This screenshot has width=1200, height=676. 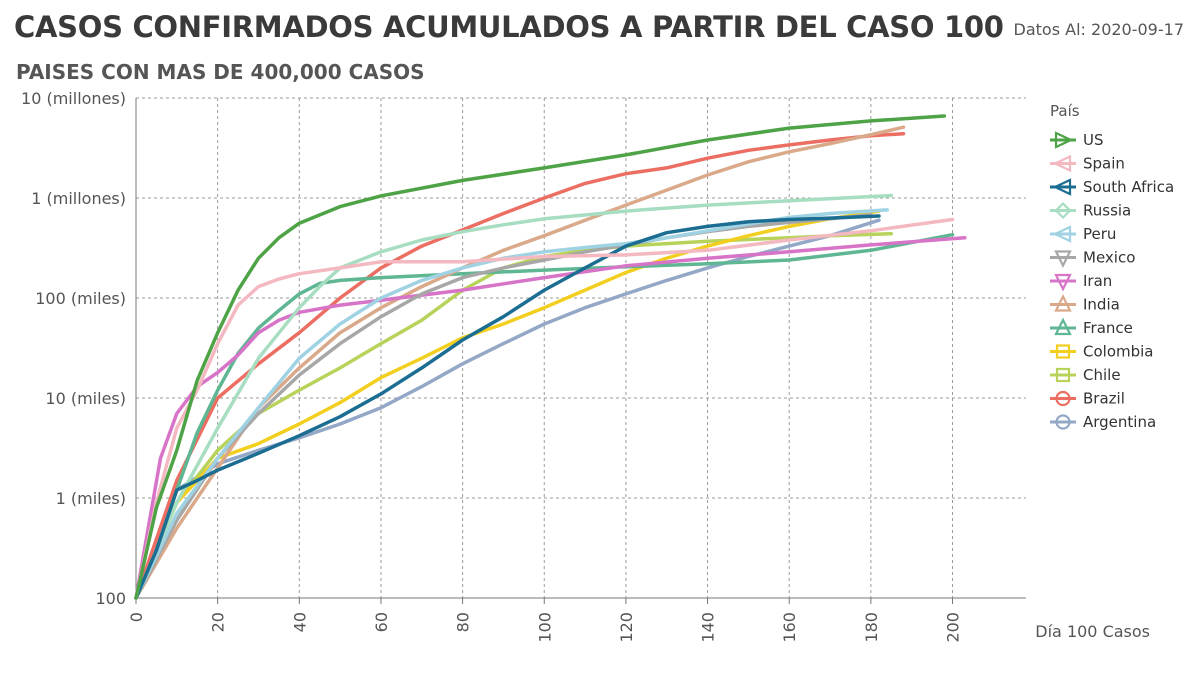 What do you see at coordinates (220, 72) in the screenshot?
I see `chart-subtitle: PAISES CON MAS DE 400,000 CASOS` at bounding box center [220, 72].